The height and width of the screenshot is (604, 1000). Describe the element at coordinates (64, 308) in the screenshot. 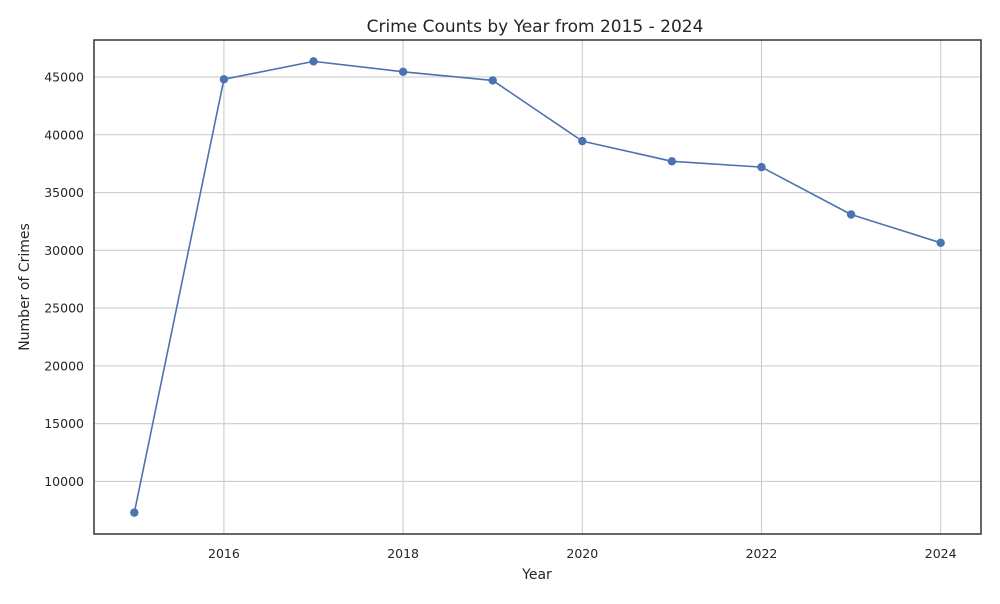

I see `y-tick-label: 25000` at that location.